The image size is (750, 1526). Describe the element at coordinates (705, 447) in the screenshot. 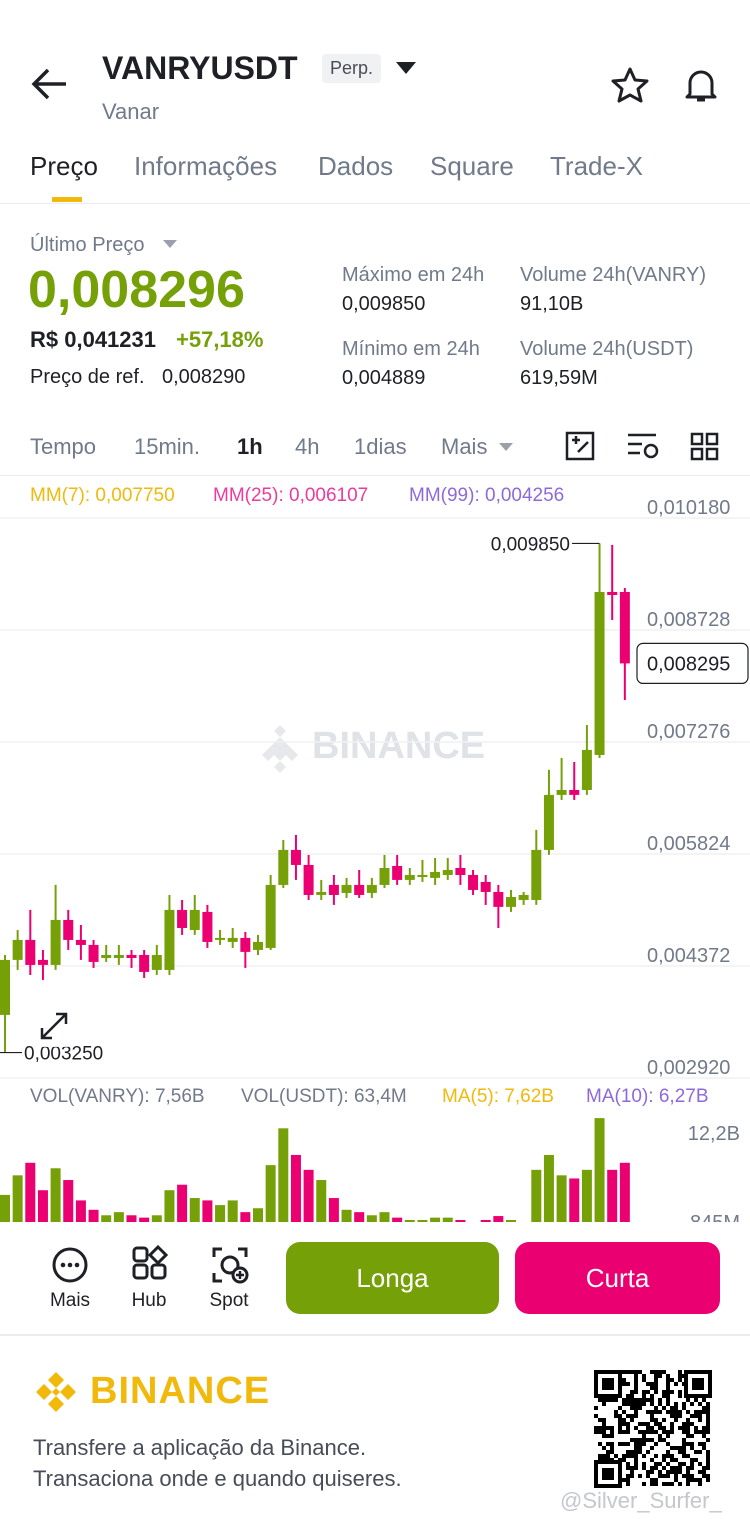

I see `grid-icon` at that location.